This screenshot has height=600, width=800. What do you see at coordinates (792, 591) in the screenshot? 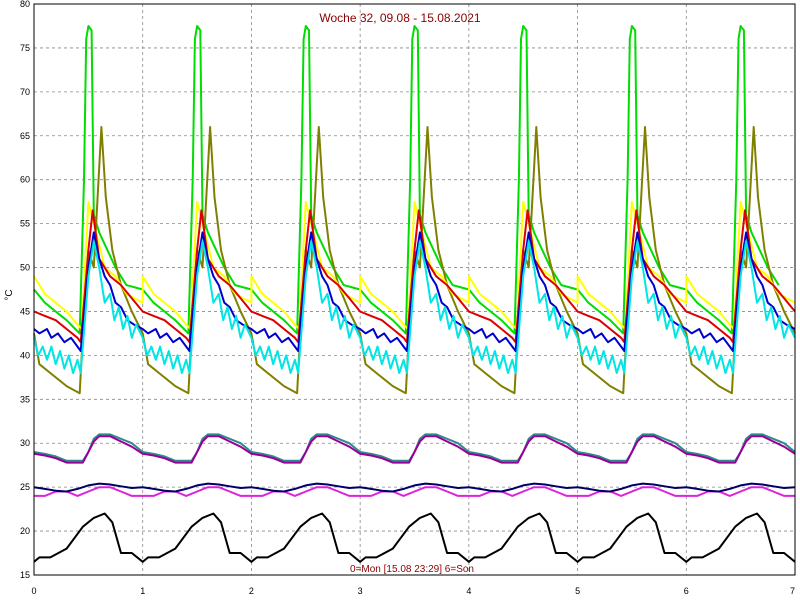
I see `x-tick-label: 7` at bounding box center [792, 591].